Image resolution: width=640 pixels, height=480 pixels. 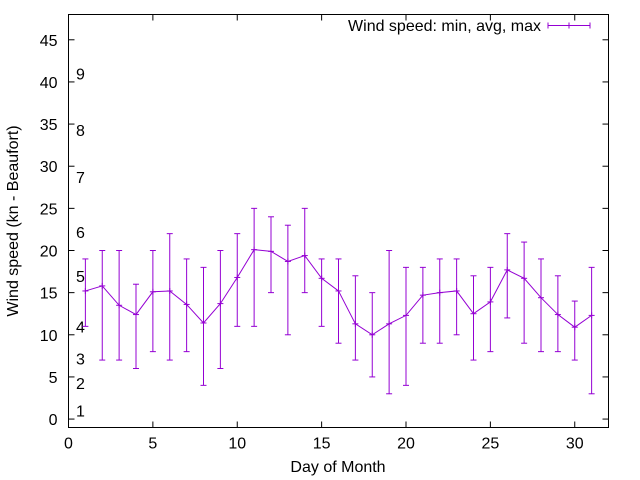 What do you see at coordinates (569, 25) in the screenshot?
I see `legend-sample` at bounding box center [569, 25].